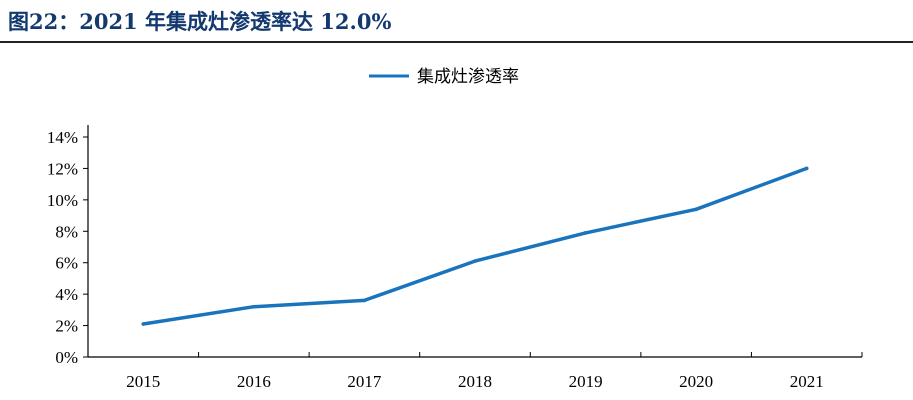  Describe the element at coordinates (143, 381) in the screenshot. I see `x-tick-label: 2015` at that location.